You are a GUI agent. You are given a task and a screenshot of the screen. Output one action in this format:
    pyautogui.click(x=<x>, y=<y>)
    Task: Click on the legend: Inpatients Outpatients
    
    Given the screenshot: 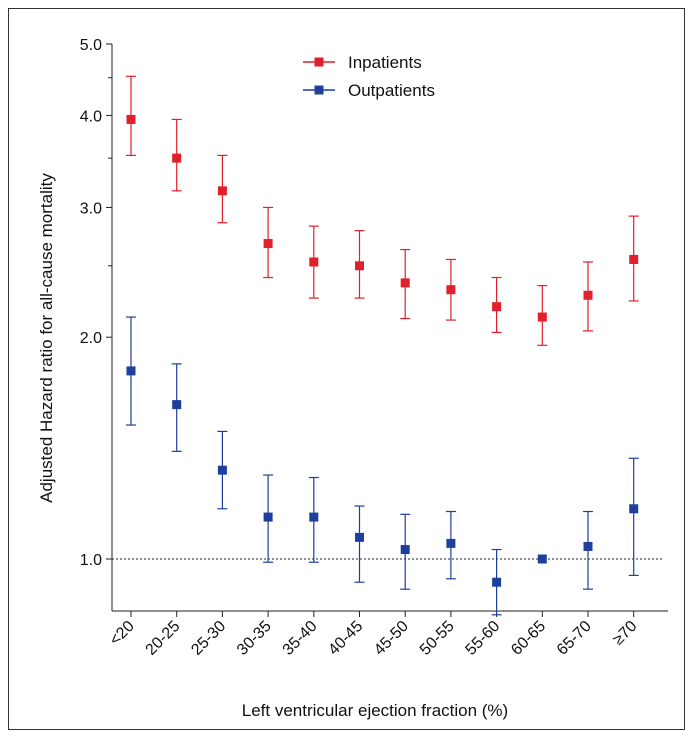 What is the action you would take?
    pyautogui.click(x=369, y=76)
    